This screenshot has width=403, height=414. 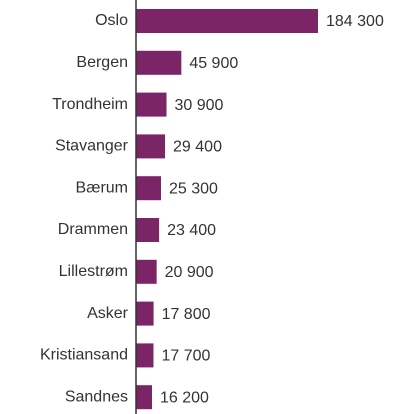 What do you see at coordinates (102, 187) in the screenshot?
I see `category-label: Bærum` at bounding box center [102, 187].